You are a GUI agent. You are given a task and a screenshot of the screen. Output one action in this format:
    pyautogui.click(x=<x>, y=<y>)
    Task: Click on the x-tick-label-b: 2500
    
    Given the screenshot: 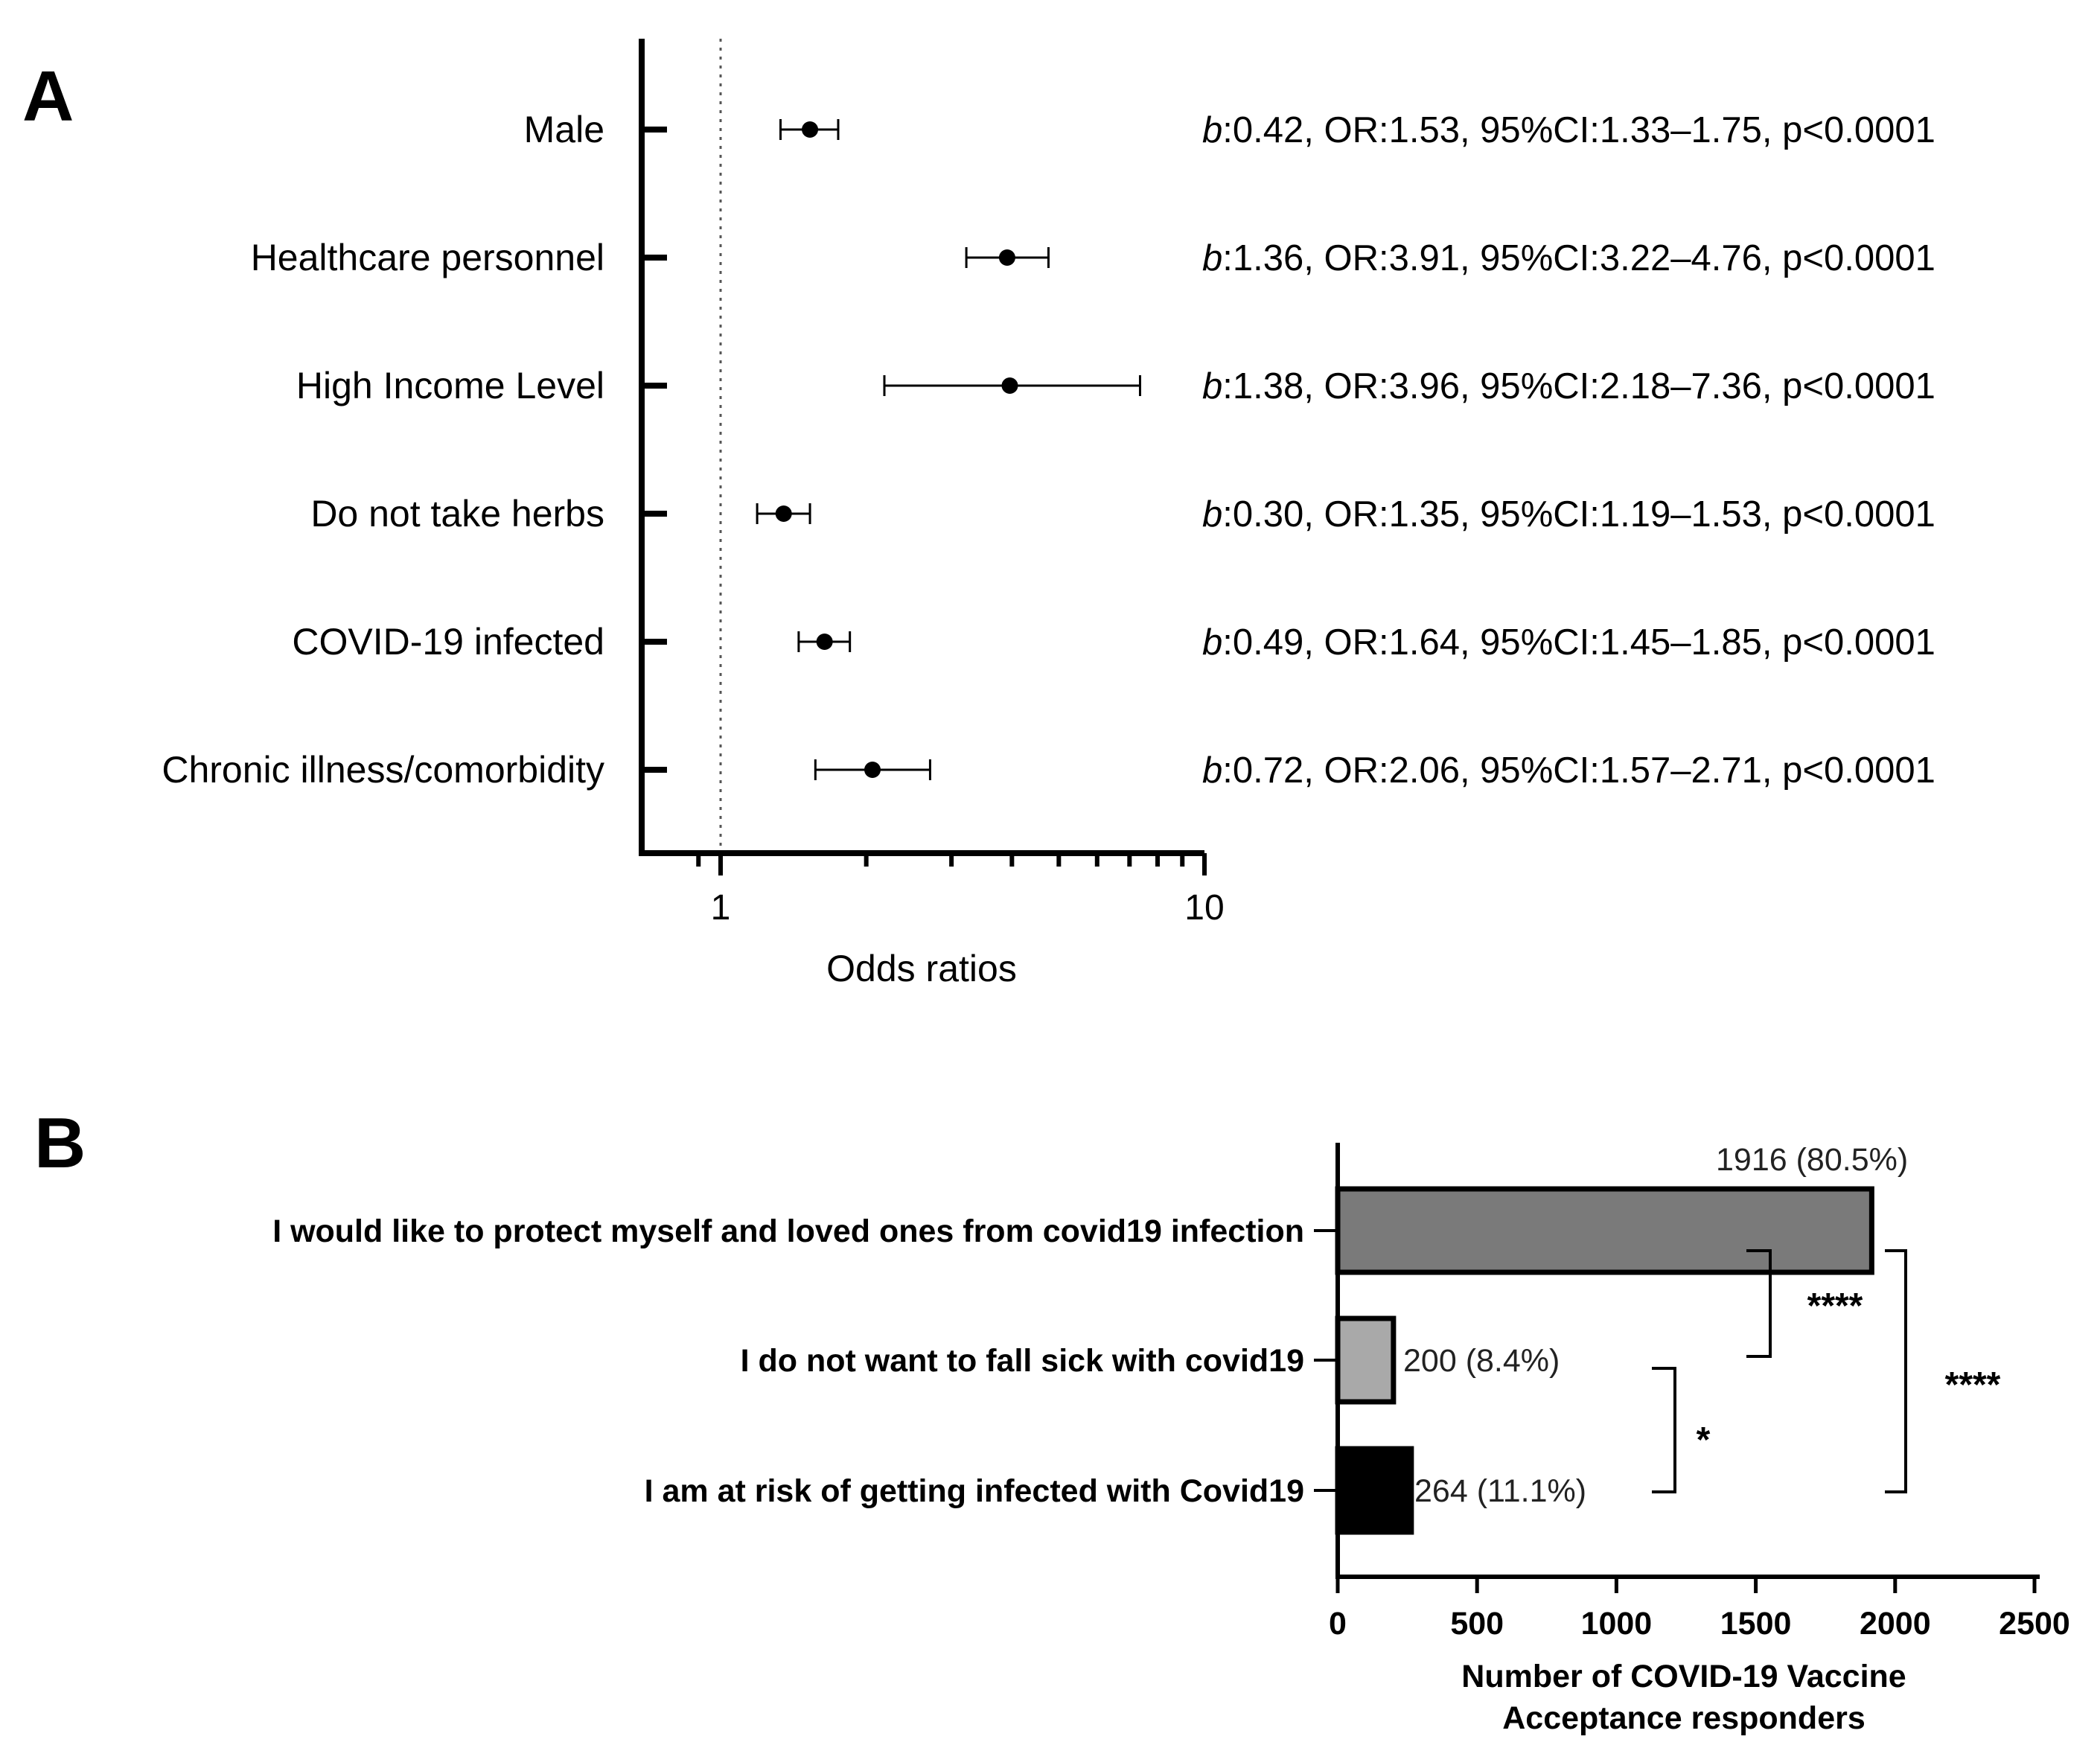 What is the action you would take?
    pyautogui.click(x=2034, y=1624)
    